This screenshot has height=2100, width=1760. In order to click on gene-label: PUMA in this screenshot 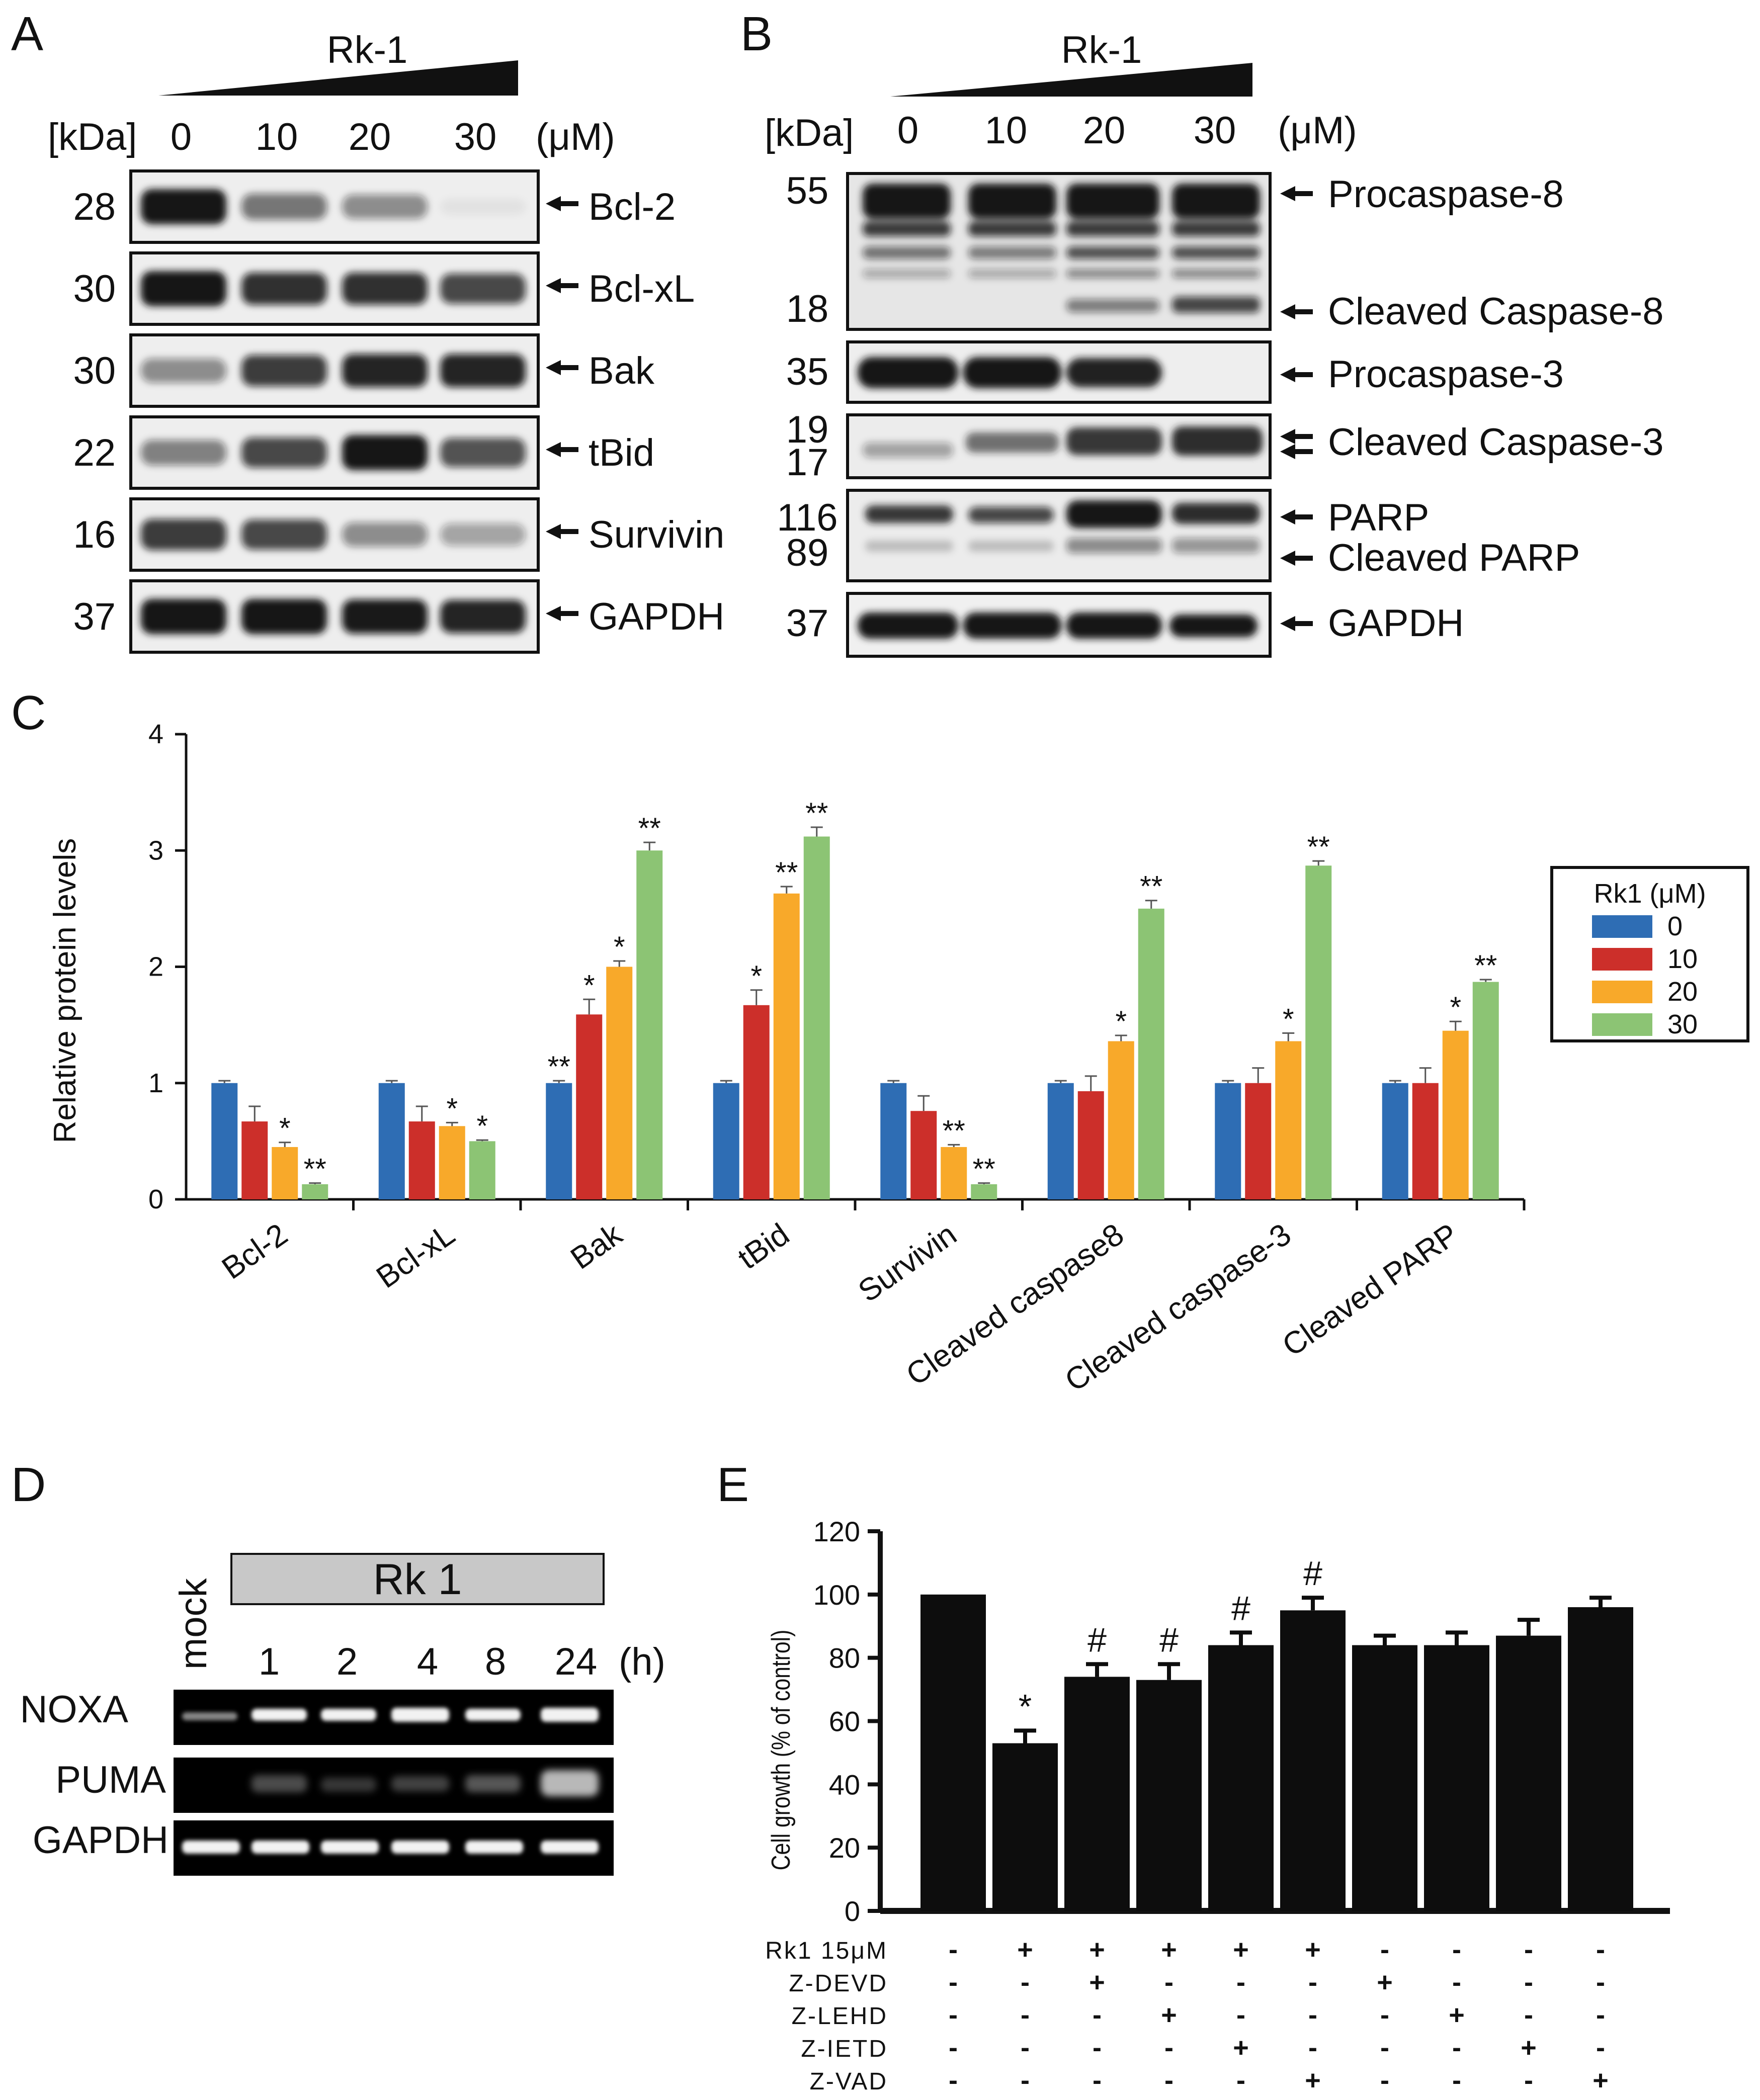, I will do `click(110, 1780)`.